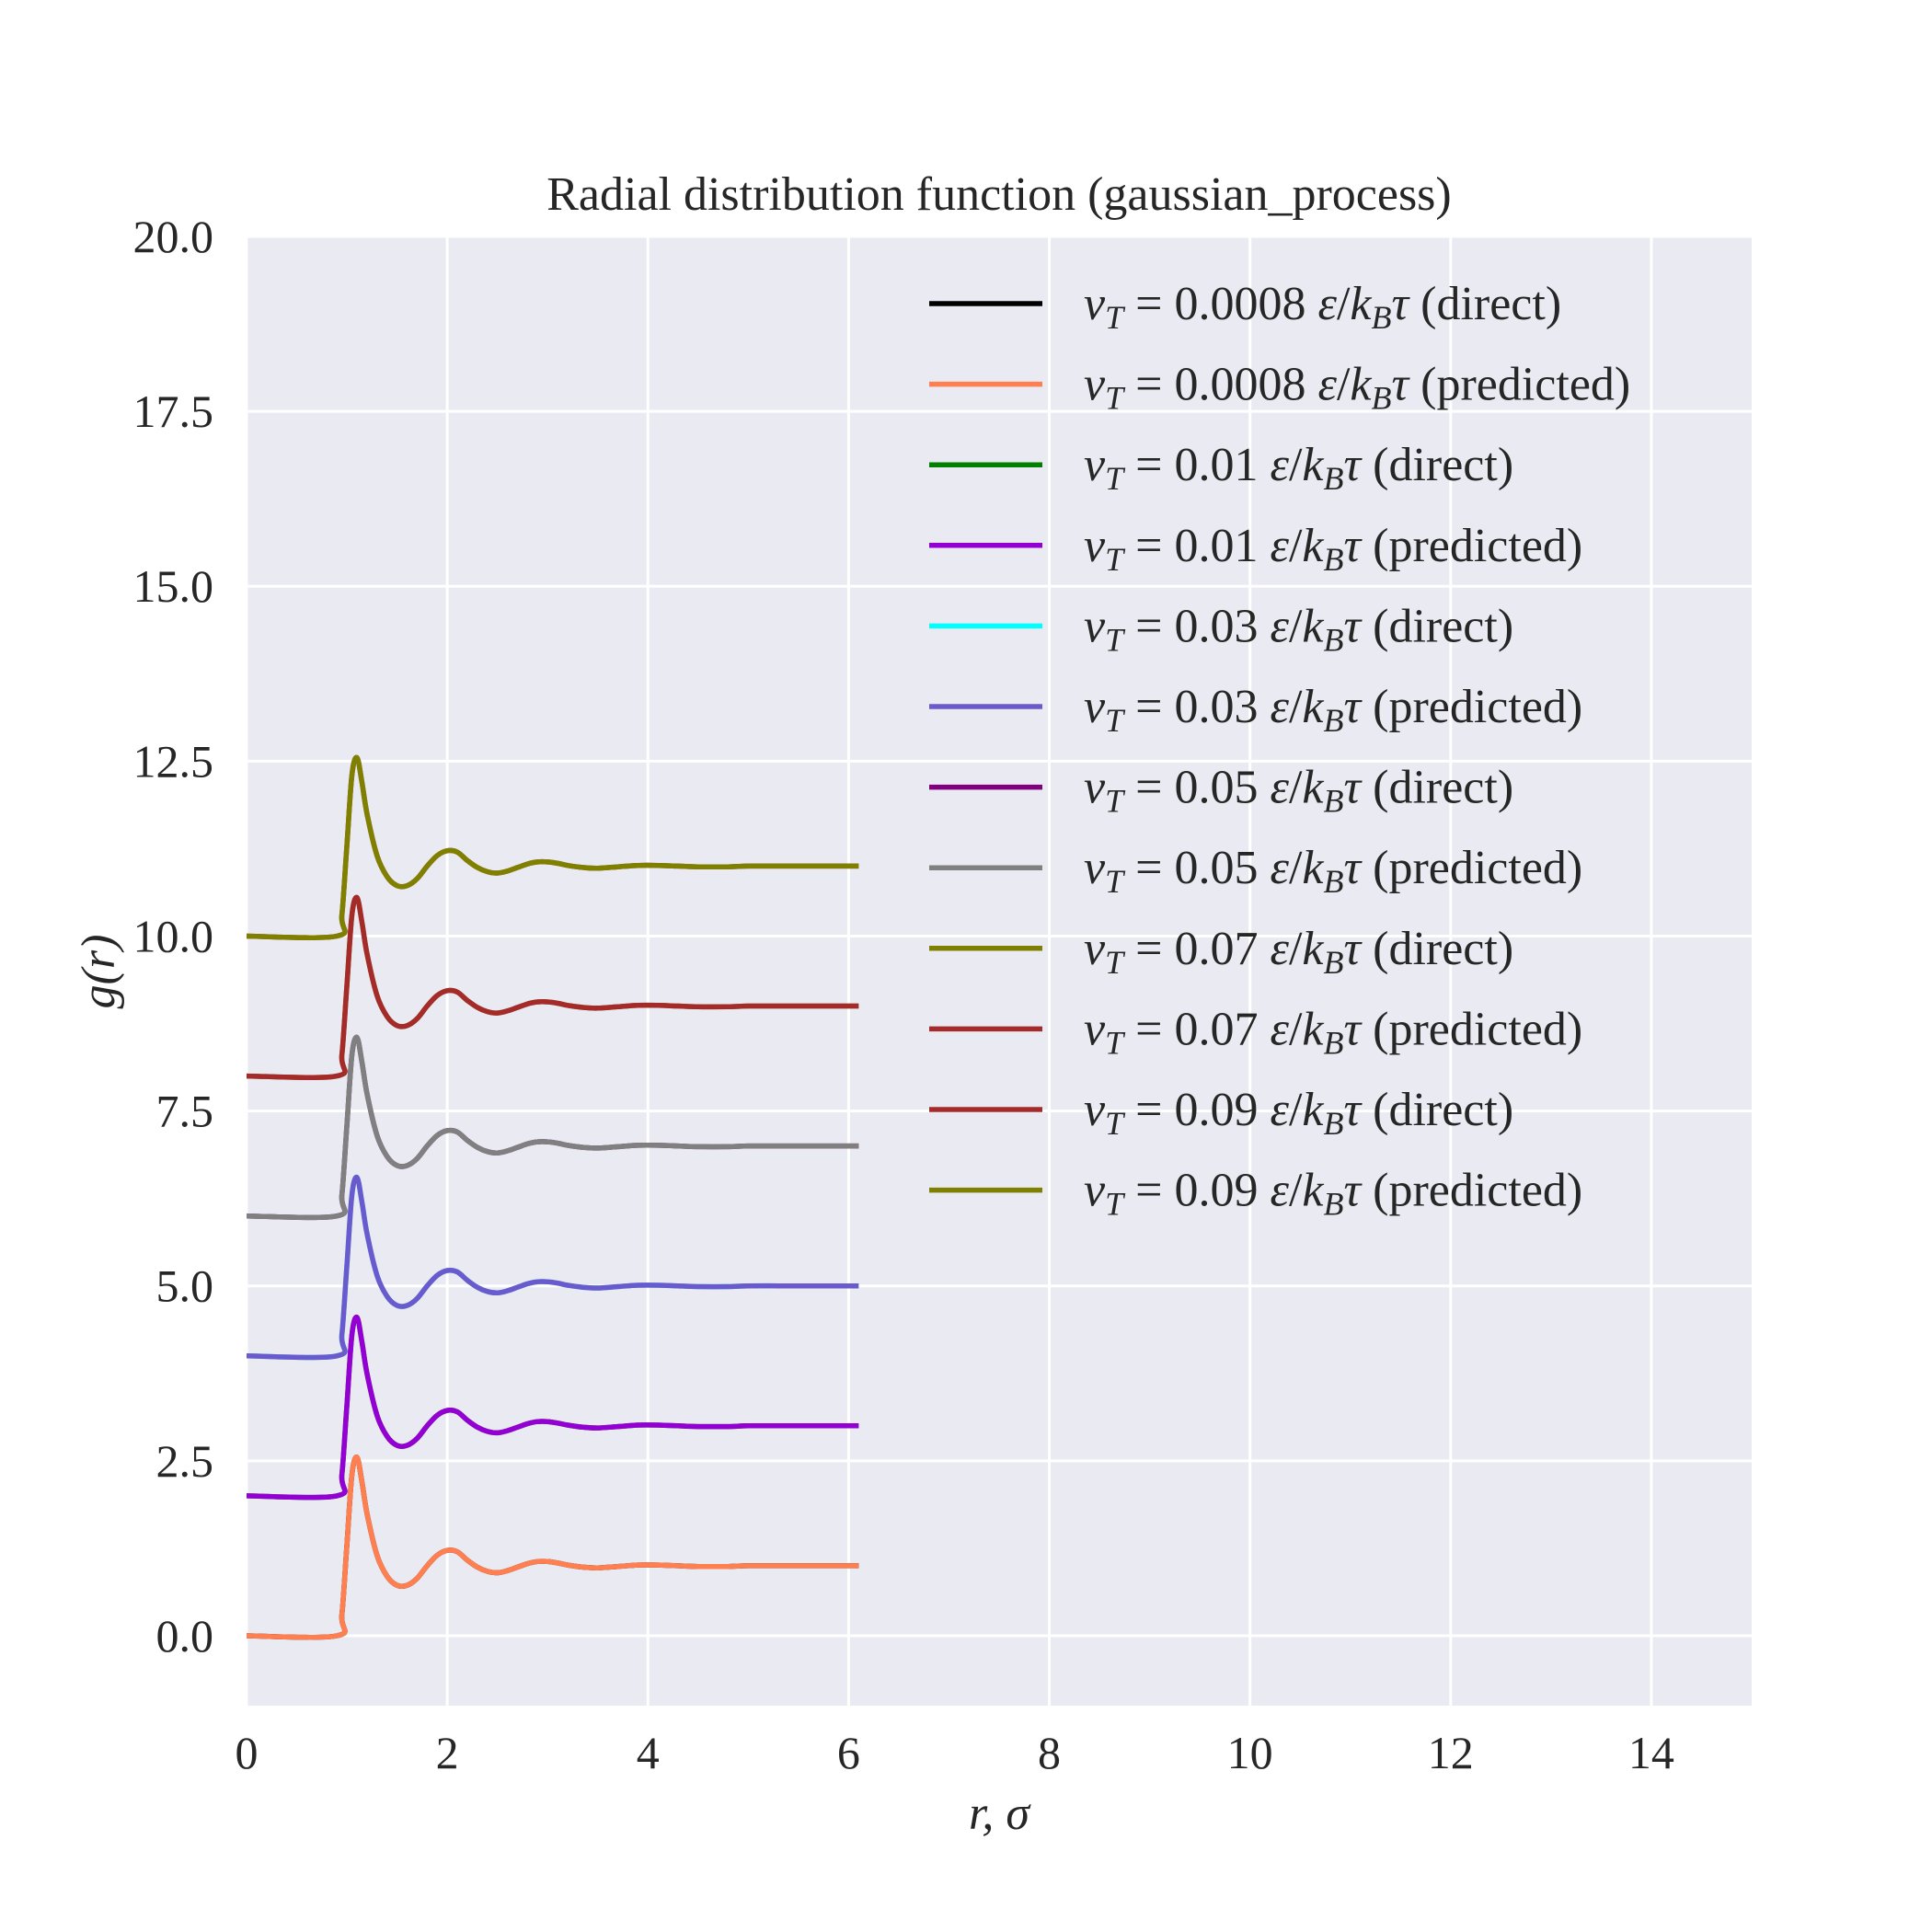  Describe the element at coordinates (1651, 1752) in the screenshot. I see `x-tick-label: 14` at that location.